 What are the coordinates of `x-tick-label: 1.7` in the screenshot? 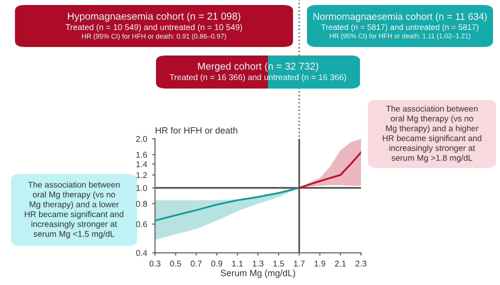 It's located at (299, 263).